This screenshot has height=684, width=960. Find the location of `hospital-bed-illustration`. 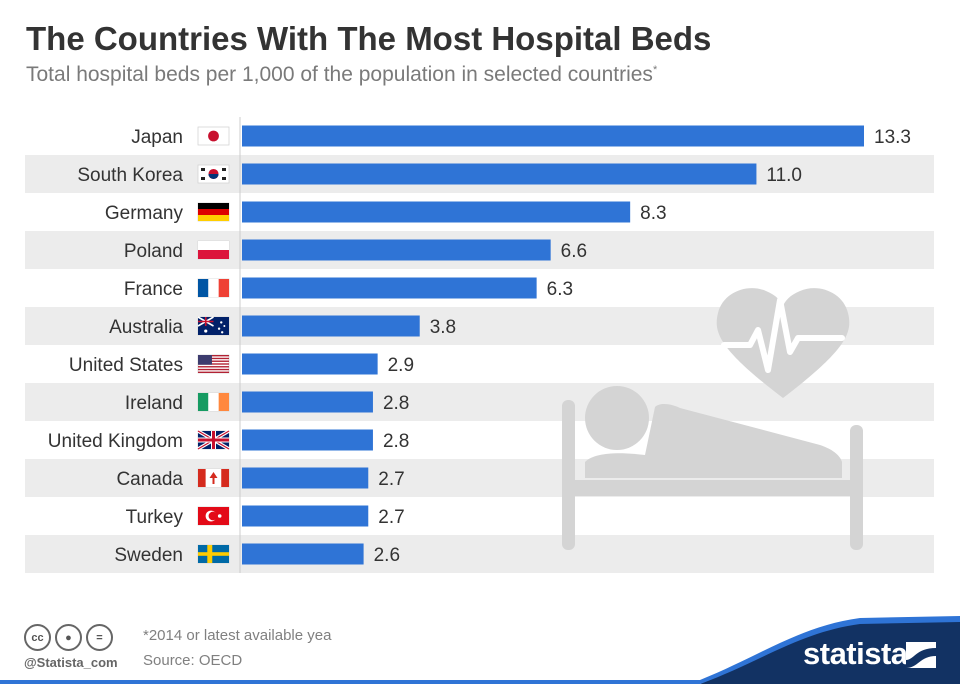

hospital-bed-illustration is located at coordinates (712, 419).